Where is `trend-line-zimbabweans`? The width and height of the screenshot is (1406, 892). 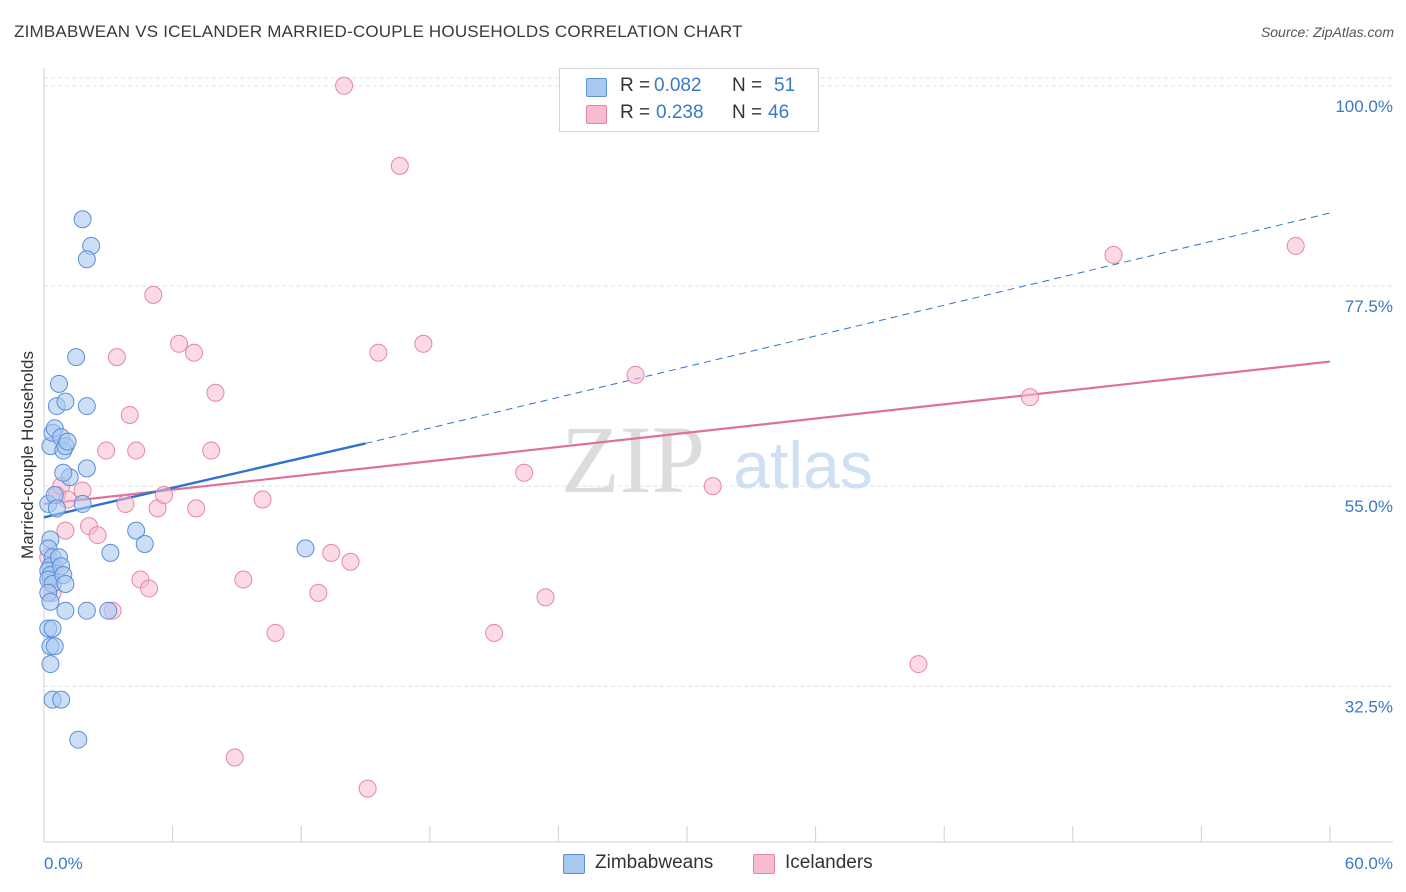
trend-line-zimbabweans is located at coordinates (204, 480).